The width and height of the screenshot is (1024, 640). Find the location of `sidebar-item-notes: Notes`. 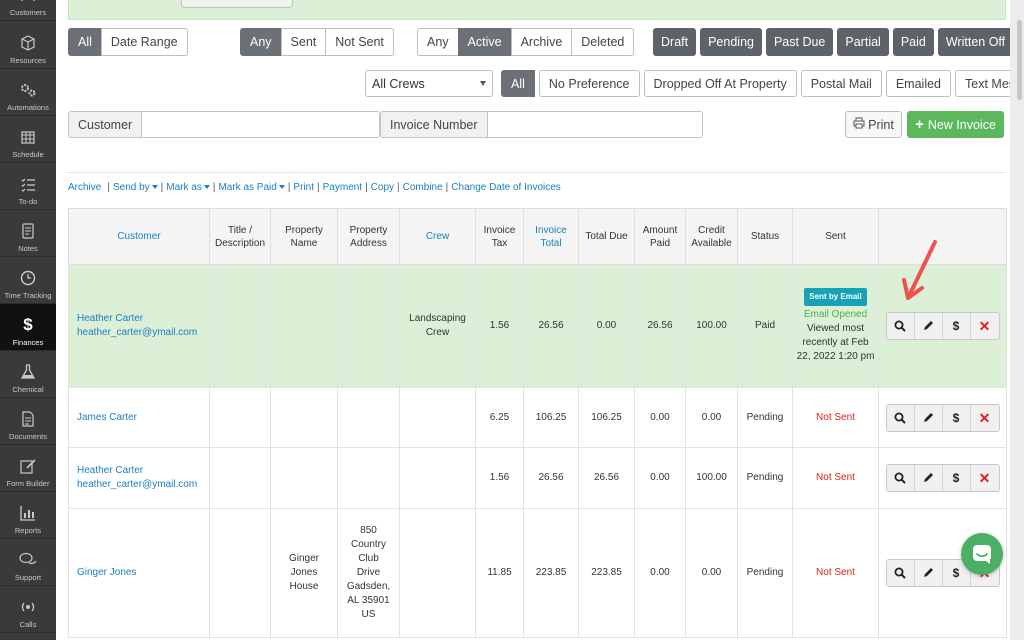

sidebar-item-notes: Notes is located at coordinates (28, 233).